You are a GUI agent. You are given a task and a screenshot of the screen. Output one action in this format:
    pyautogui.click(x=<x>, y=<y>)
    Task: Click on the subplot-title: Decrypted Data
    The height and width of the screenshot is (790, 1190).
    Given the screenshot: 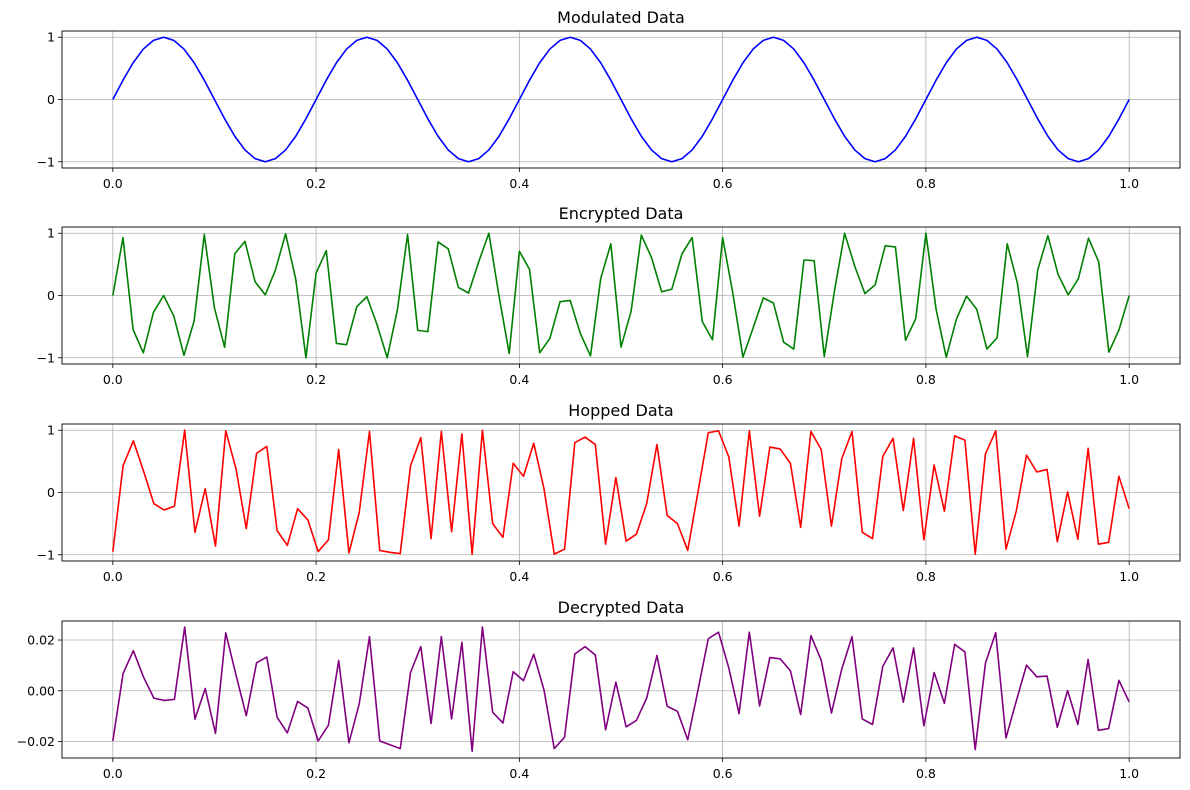 What is the action you would take?
    pyautogui.click(x=621, y=607)
    